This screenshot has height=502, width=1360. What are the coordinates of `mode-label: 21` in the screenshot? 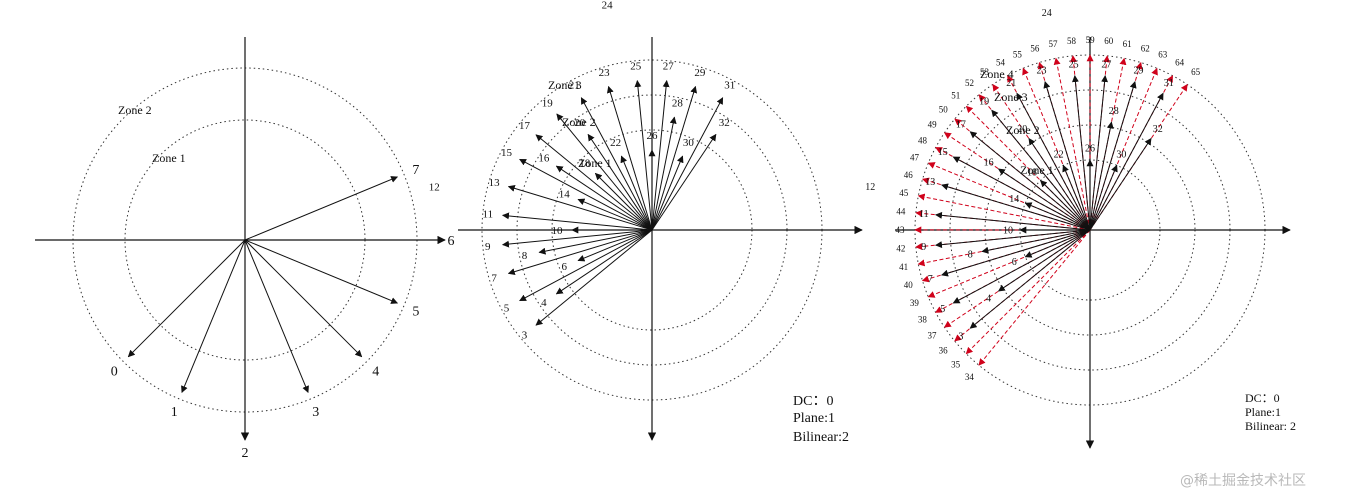 It's located at (1011, 83).